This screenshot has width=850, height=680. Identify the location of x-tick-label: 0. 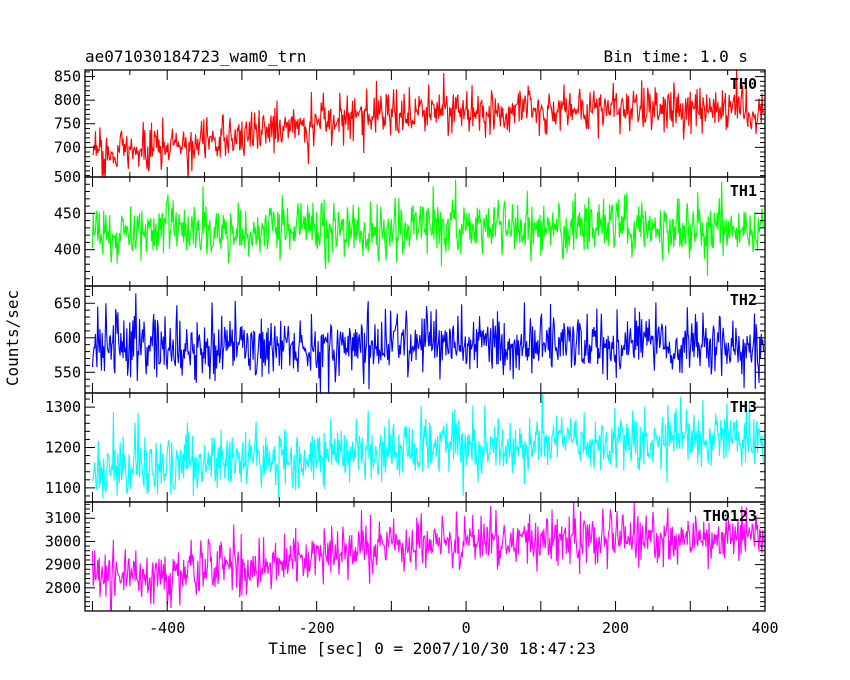
(466, 628).